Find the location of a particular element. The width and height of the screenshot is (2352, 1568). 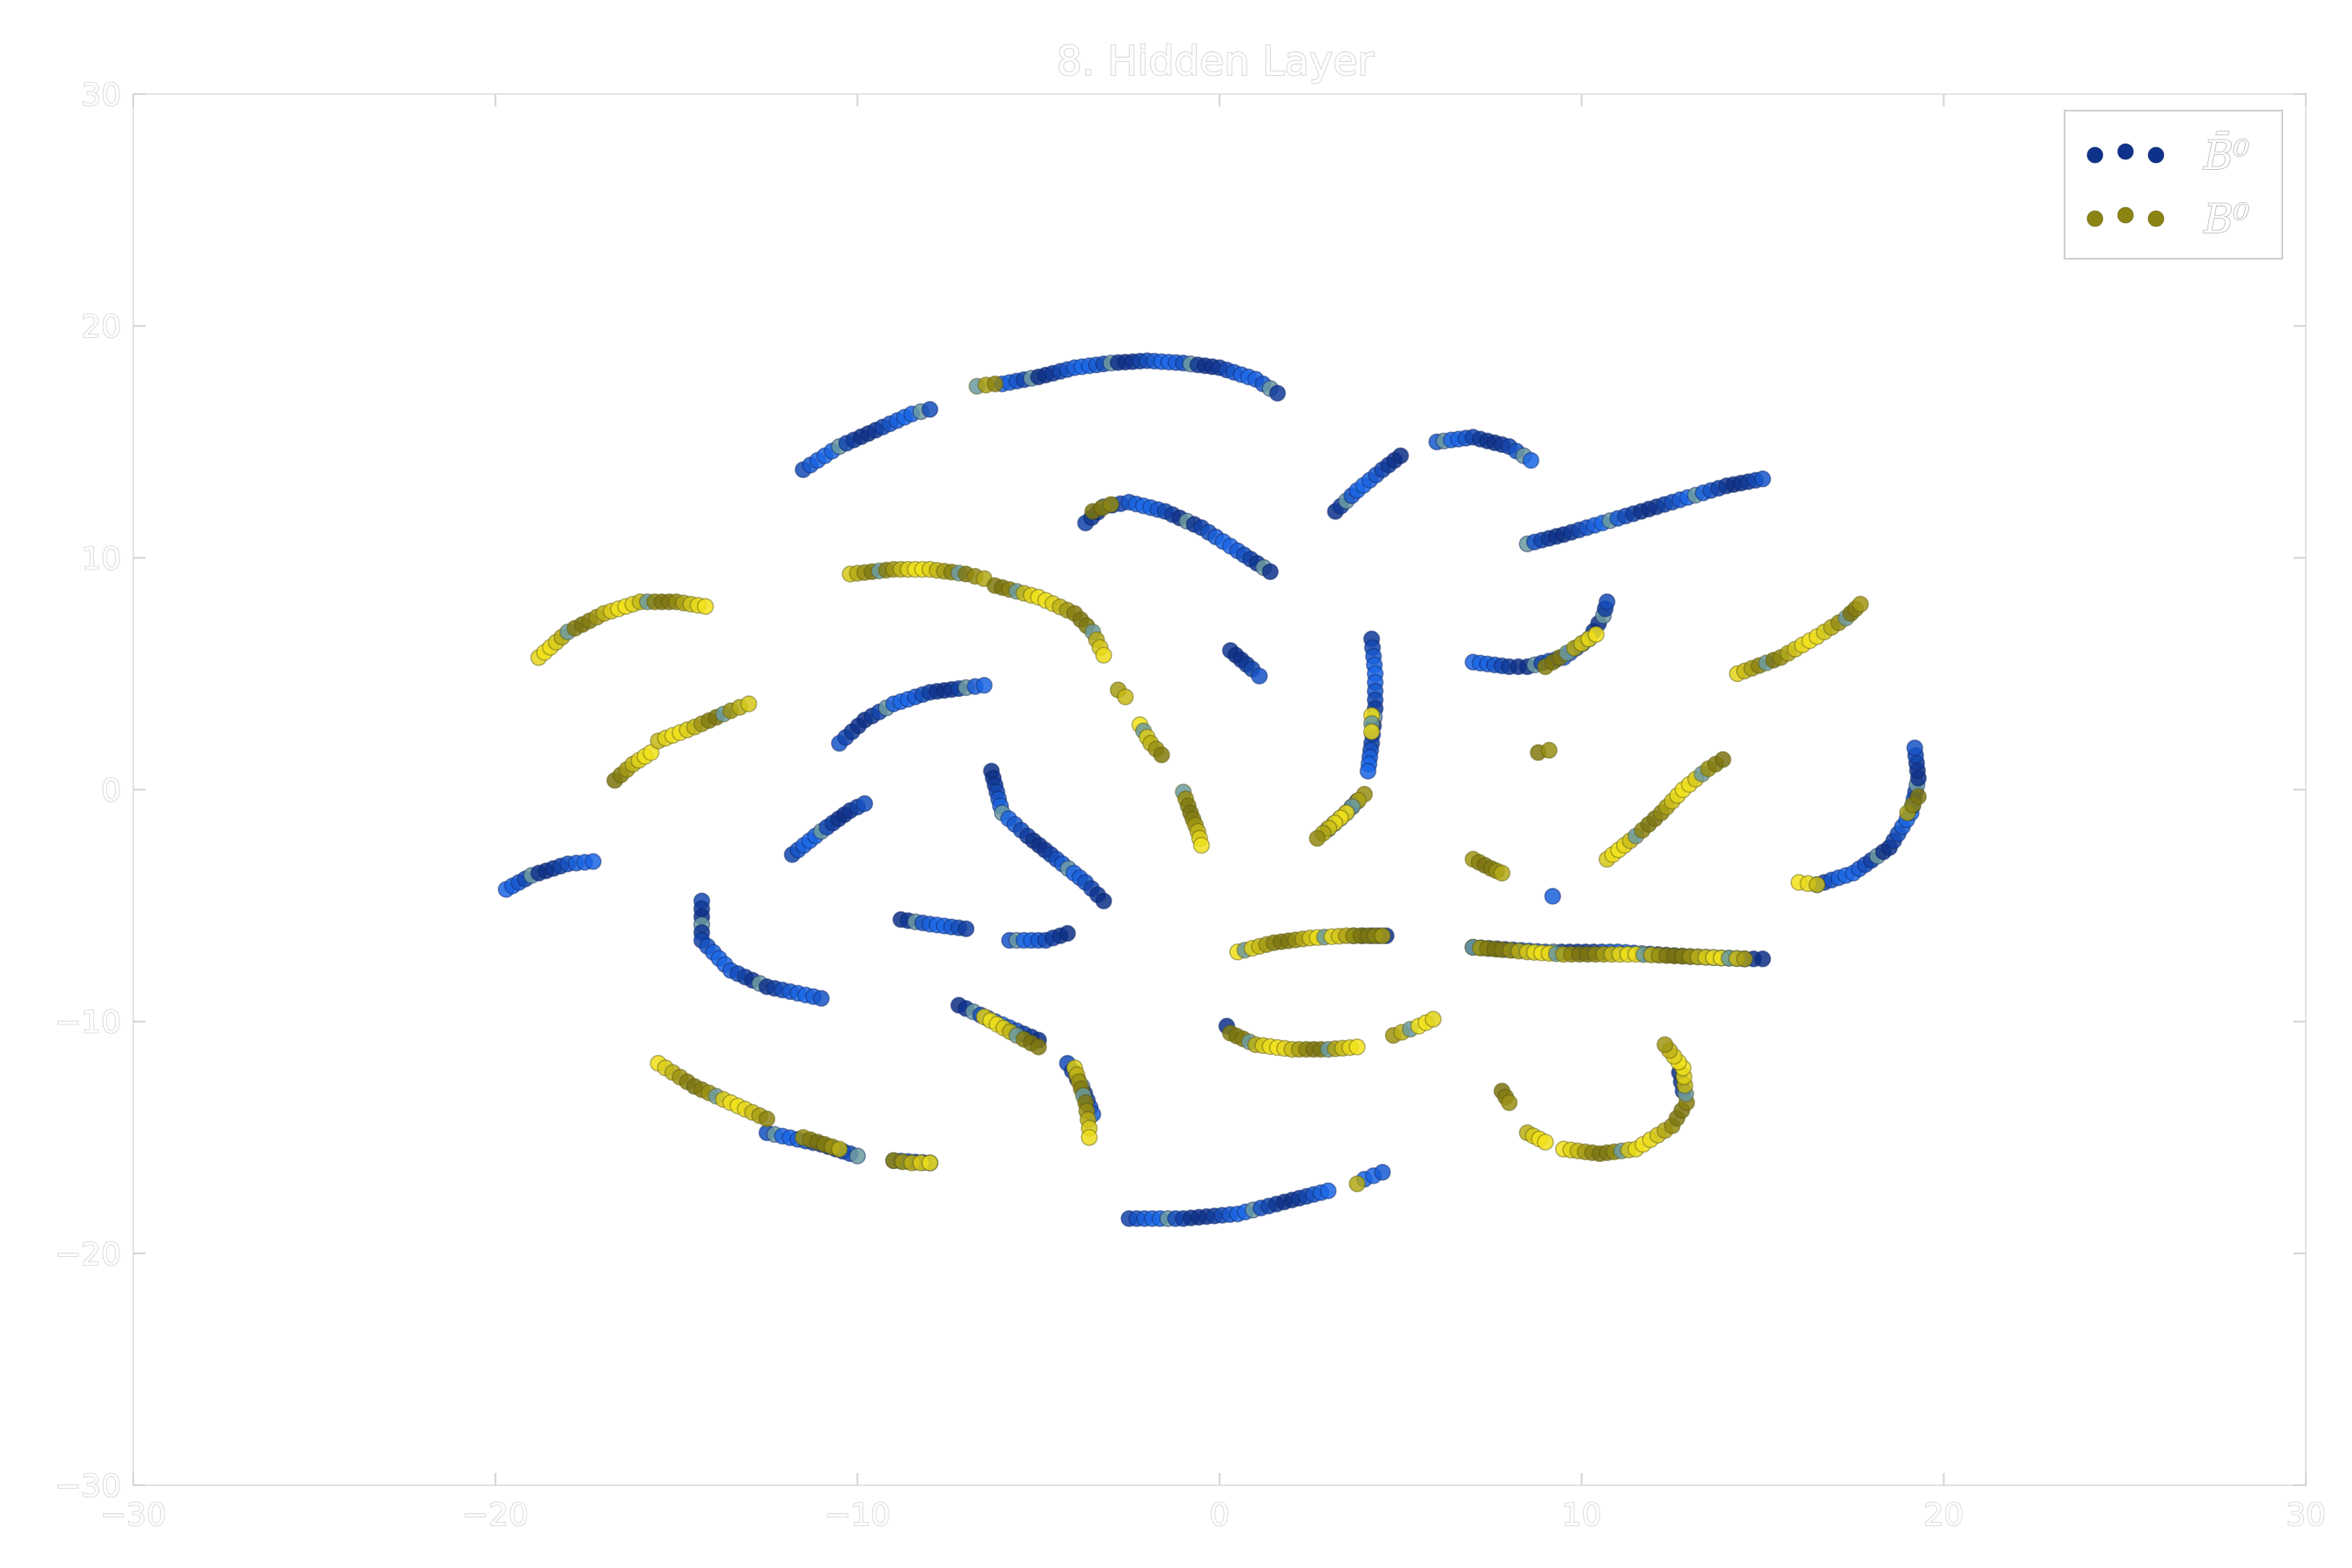

x-tick-label: 30 is located at coordinates (2306, 1515).